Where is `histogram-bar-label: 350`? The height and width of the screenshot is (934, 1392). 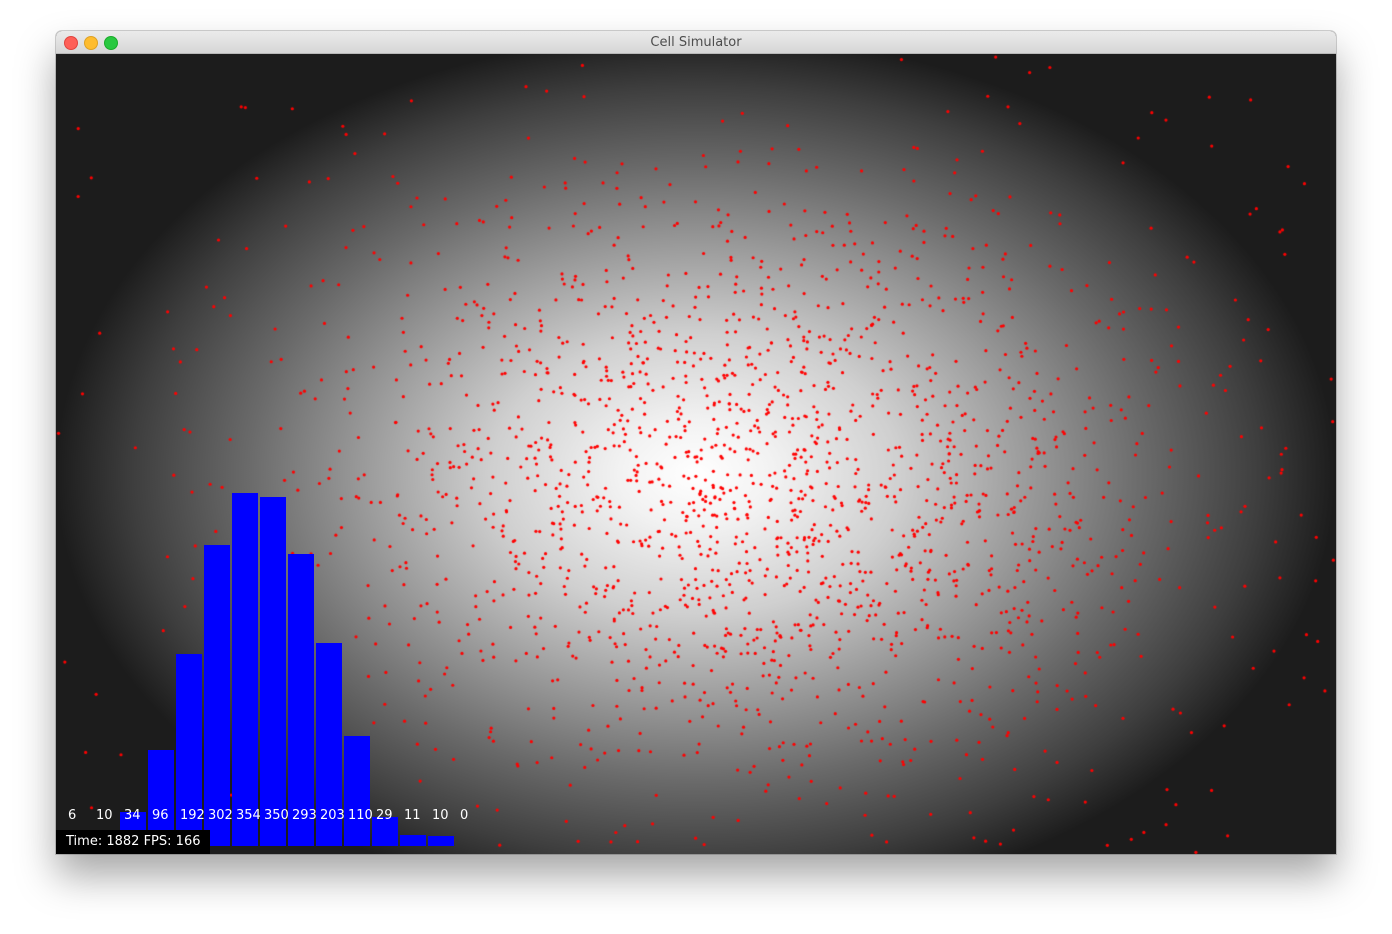
histogram-bar-label: 350 is located at coordinates (276, 815).